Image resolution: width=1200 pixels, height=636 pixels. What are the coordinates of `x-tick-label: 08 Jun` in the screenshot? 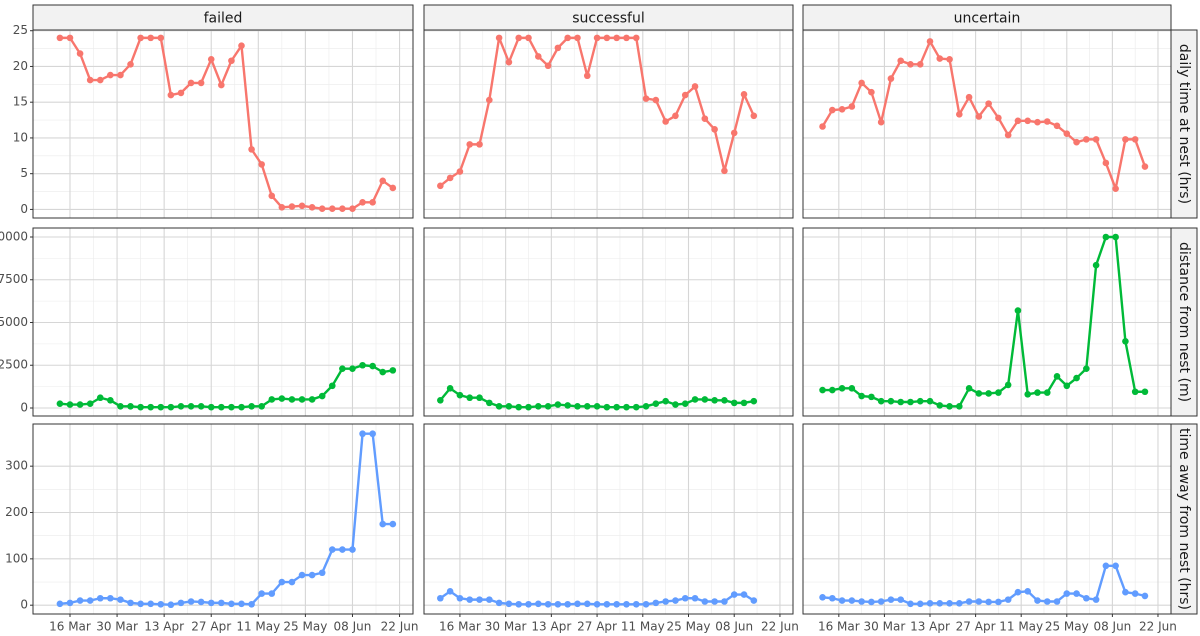 It's located at (734, 627).